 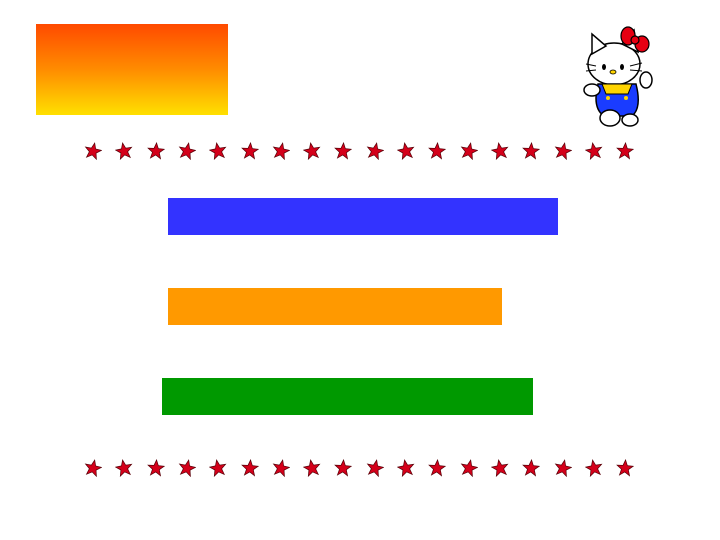 I want to click on blue-bar, so click(x=363, y=216).